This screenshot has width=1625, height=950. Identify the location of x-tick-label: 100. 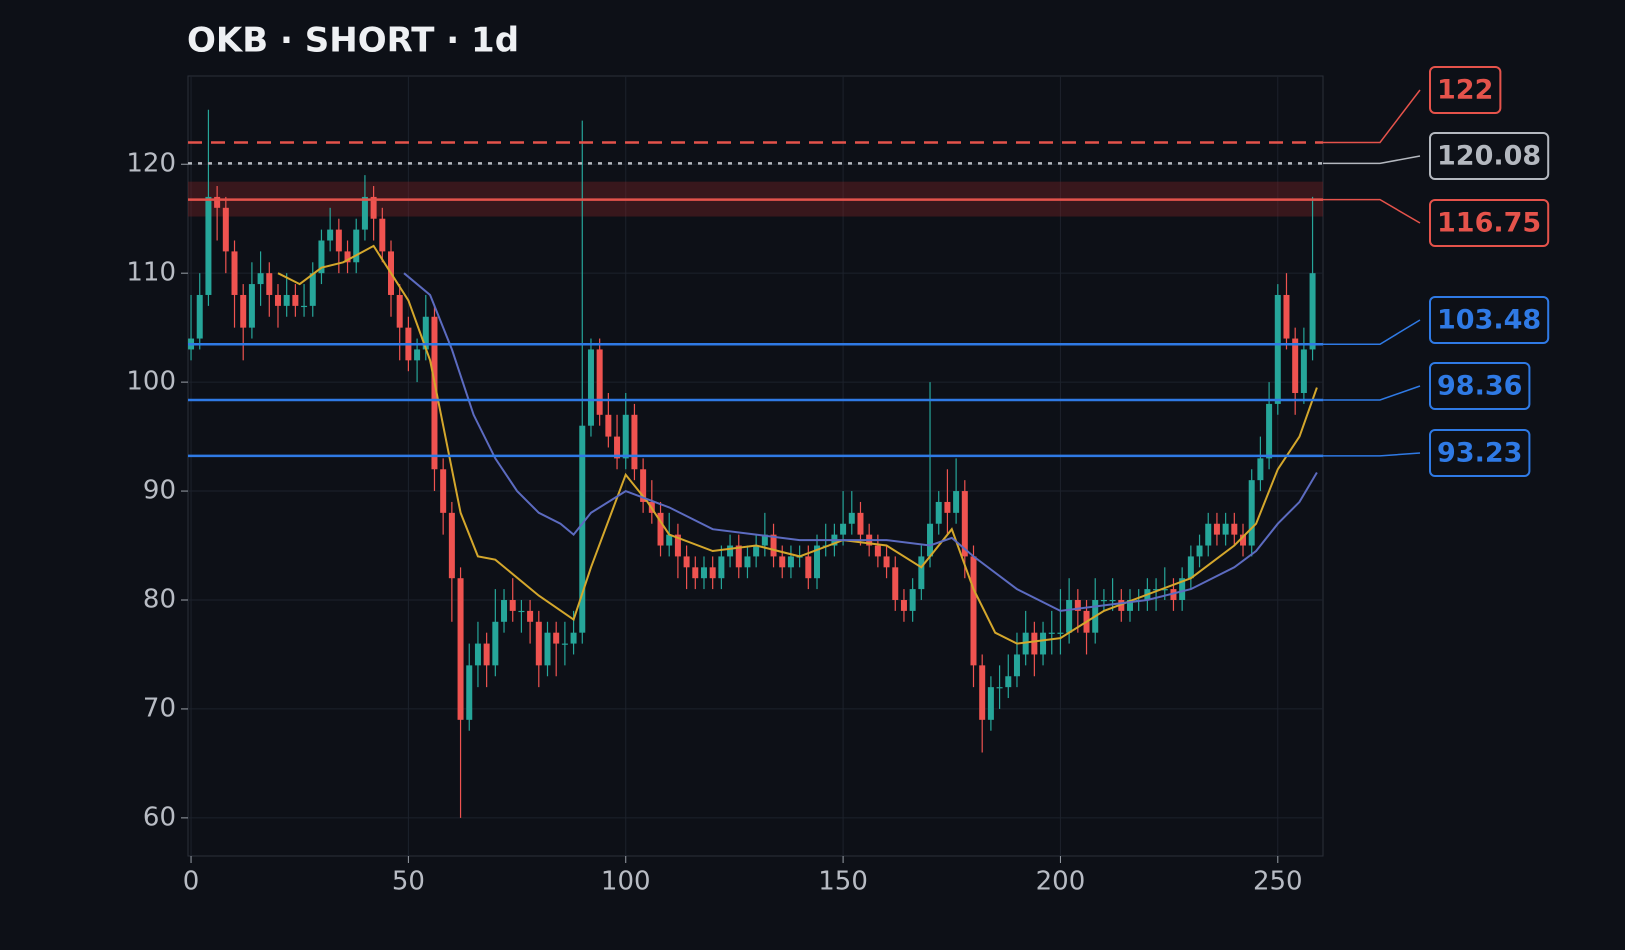
(626, 882).